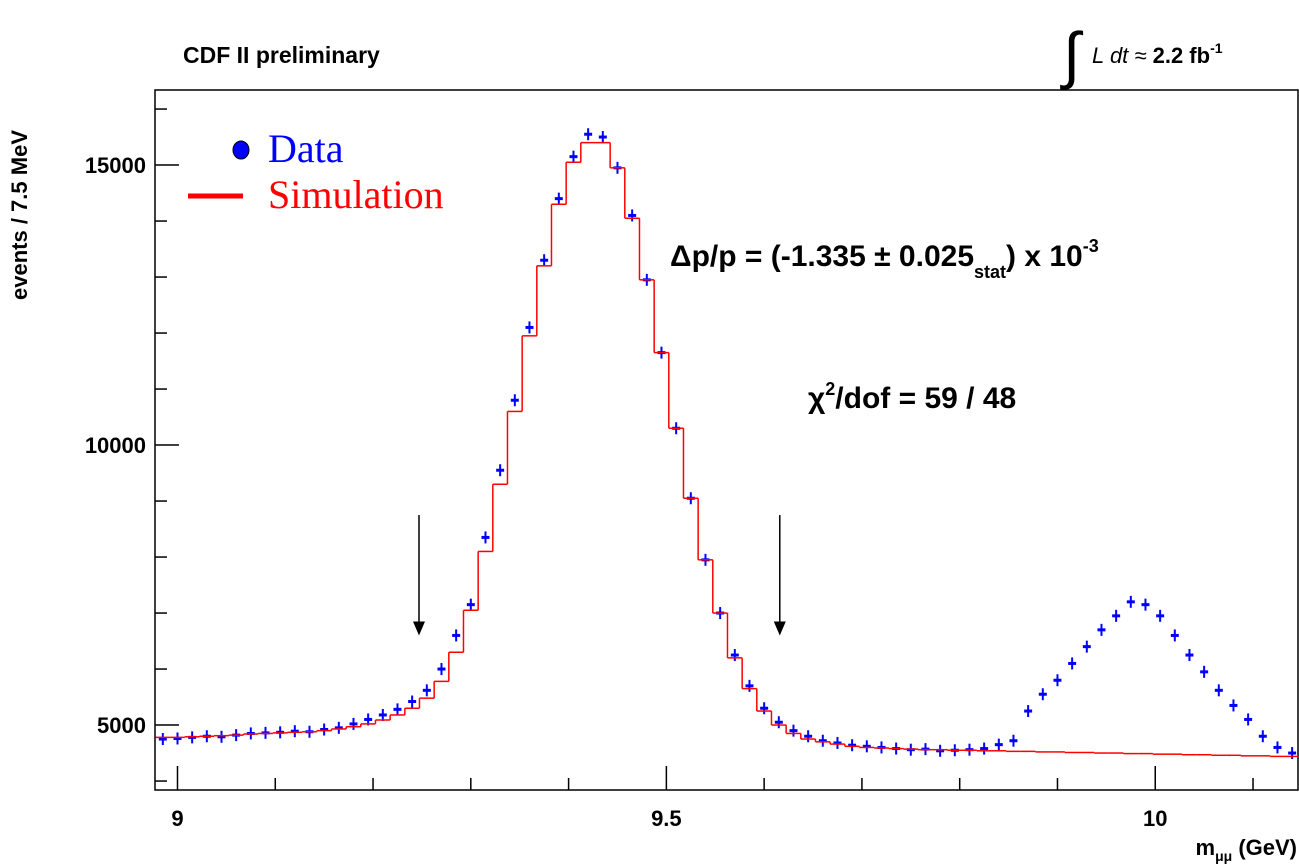 This screenshot has height=866, width=1299. What do you see at coordinates (666, 818) in the screenshot?
I see `x-tick-label: 9.5` at bounding box center [666, 818].